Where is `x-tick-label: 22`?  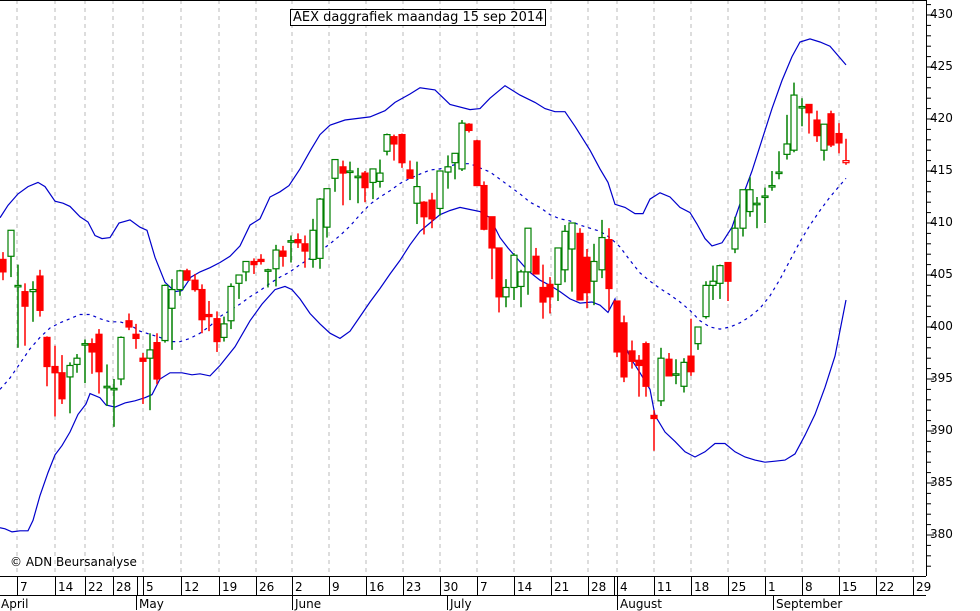
x-tick-label: 22 is located at coordinates (96, 587).